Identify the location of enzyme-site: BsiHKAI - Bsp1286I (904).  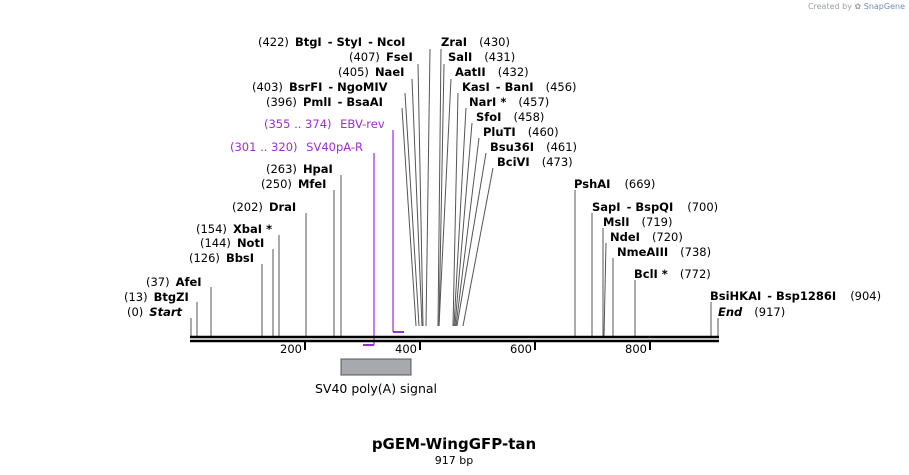
(795, 296).